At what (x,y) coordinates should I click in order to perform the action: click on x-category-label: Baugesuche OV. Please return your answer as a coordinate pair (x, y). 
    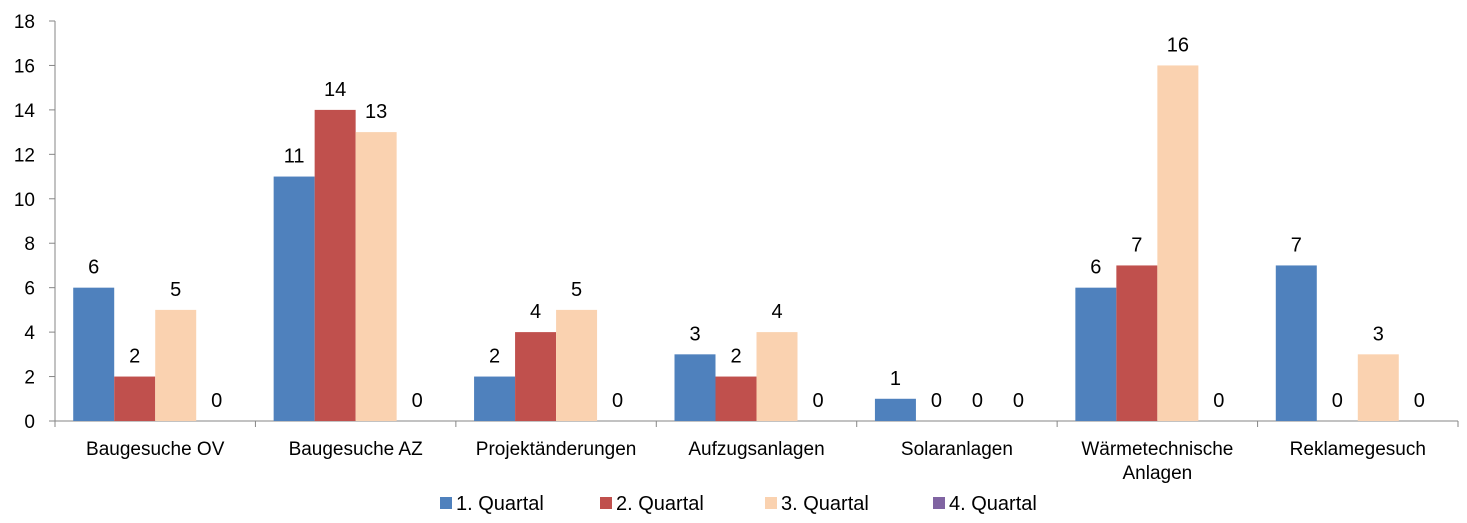
    Looking at the image, I should click on (155, 449).